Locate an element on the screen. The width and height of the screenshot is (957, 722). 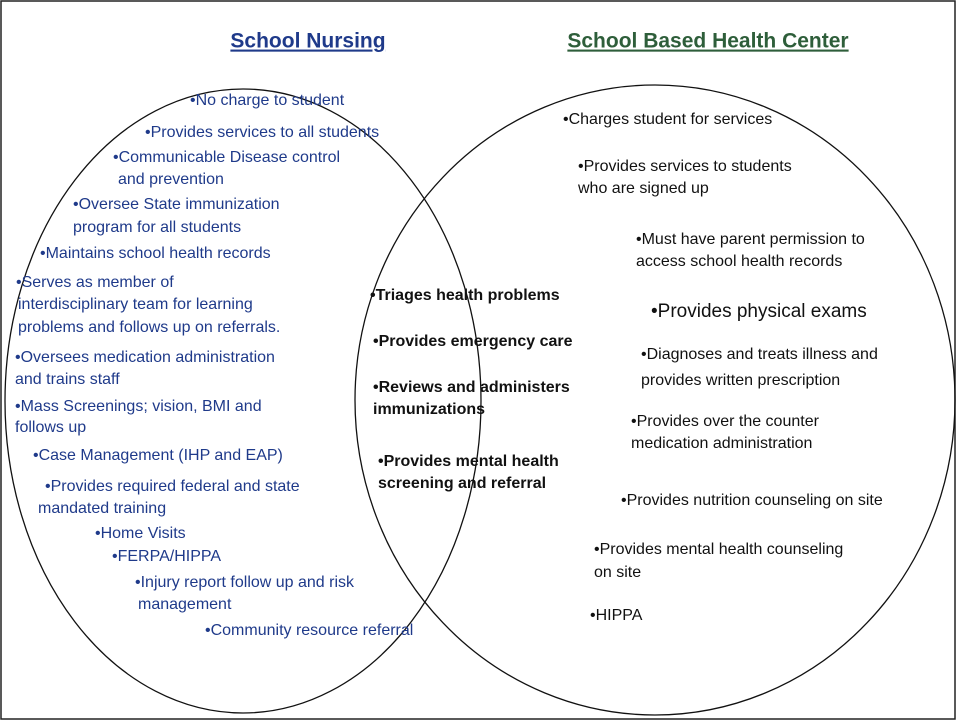
left-item: •Mass Screenings; vision, BMI and is located at coordinates (138, 406).